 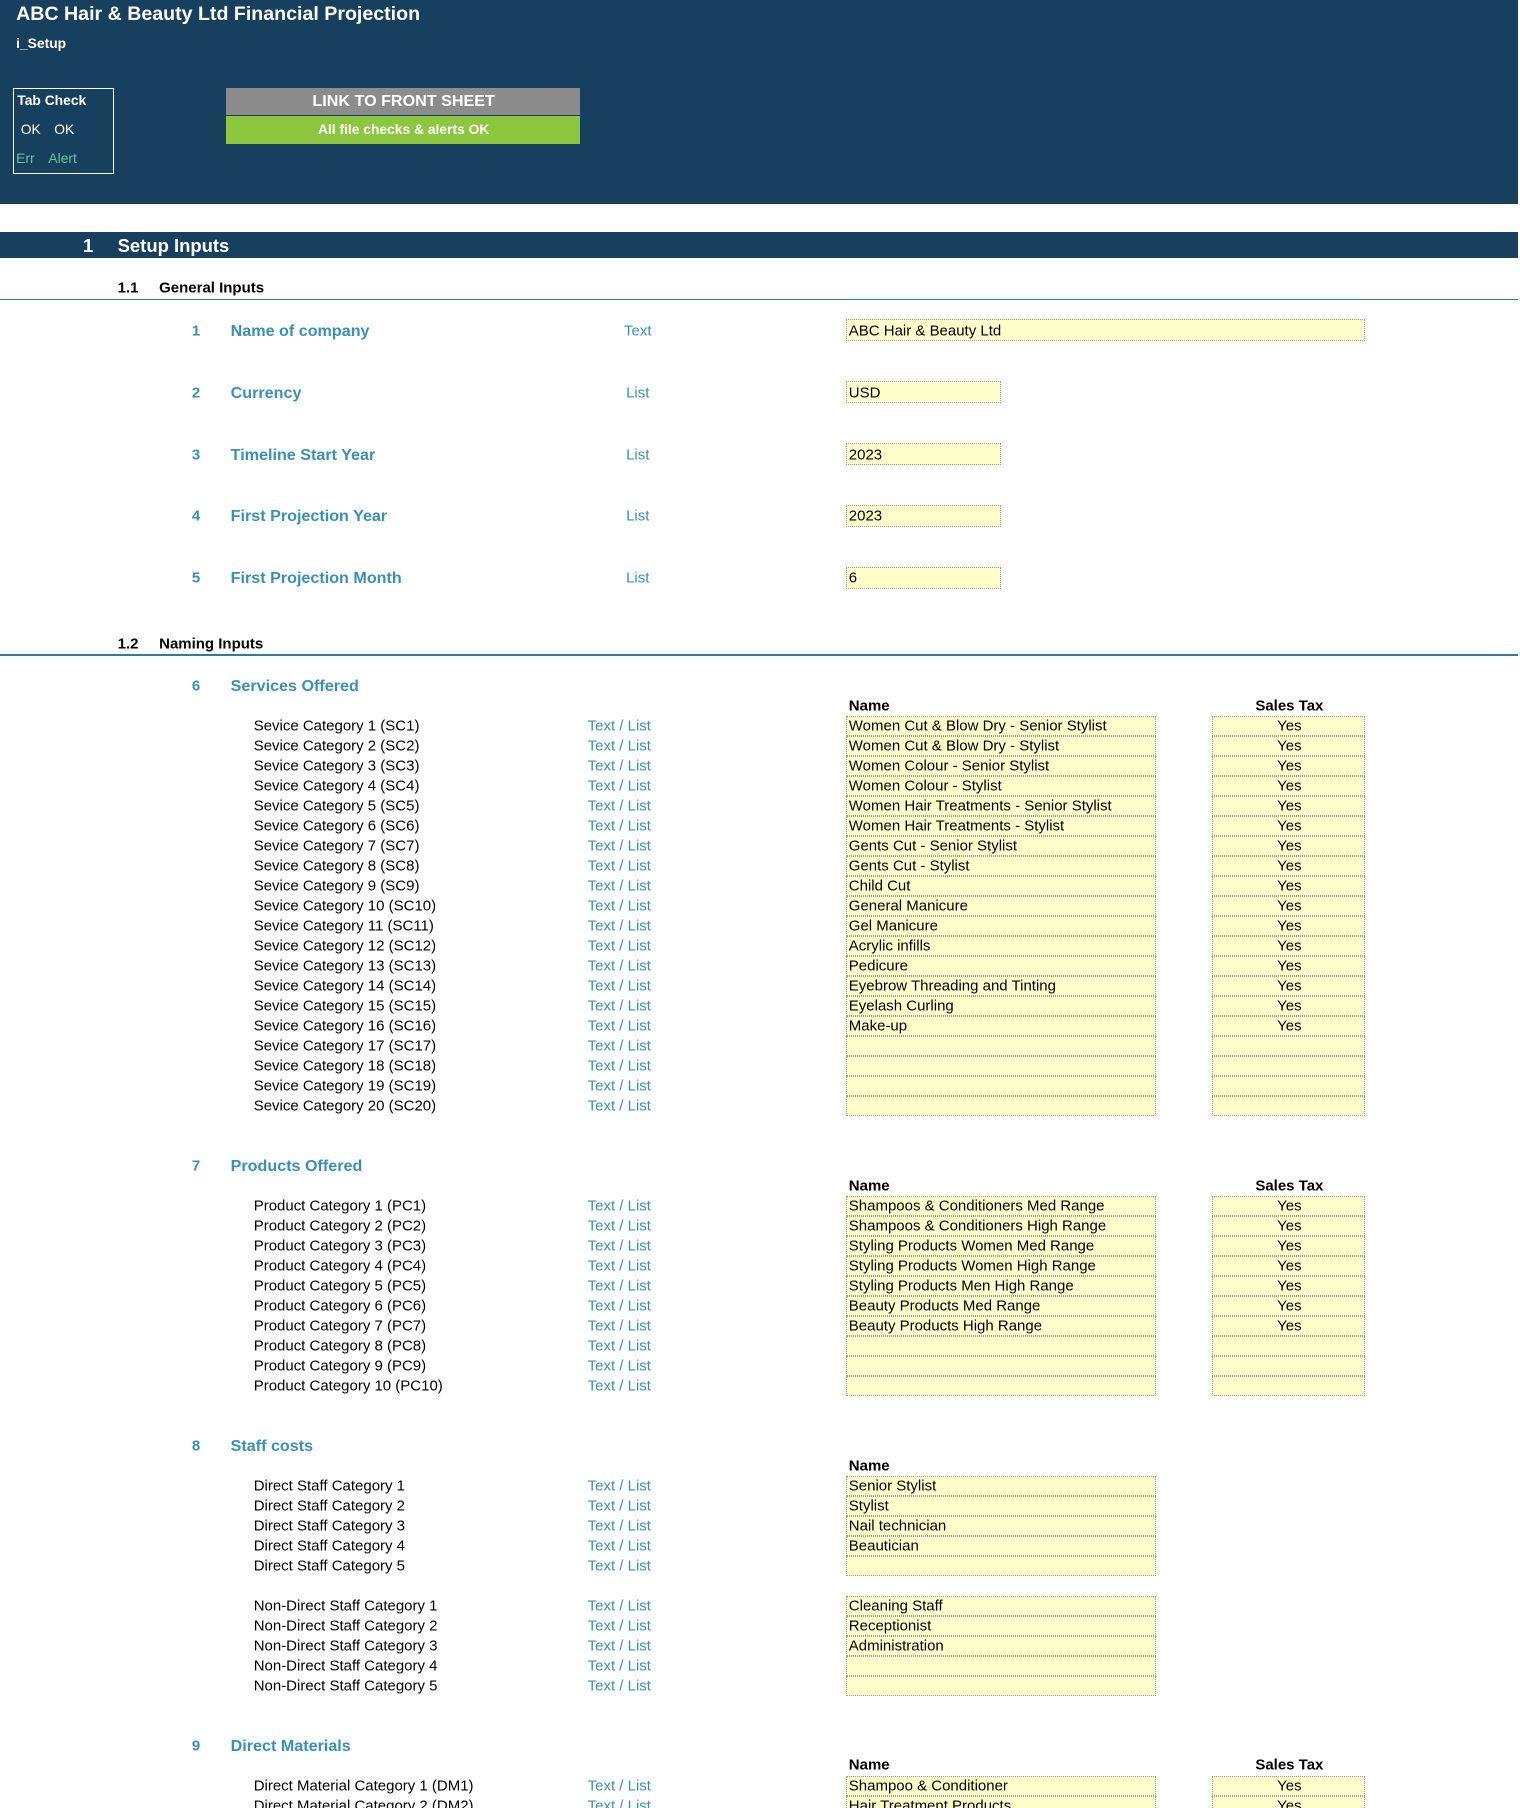 What do you see at coordinates (638, 578) in the screenshot?
I see `item-type: List` at bounding box center [638, 578].